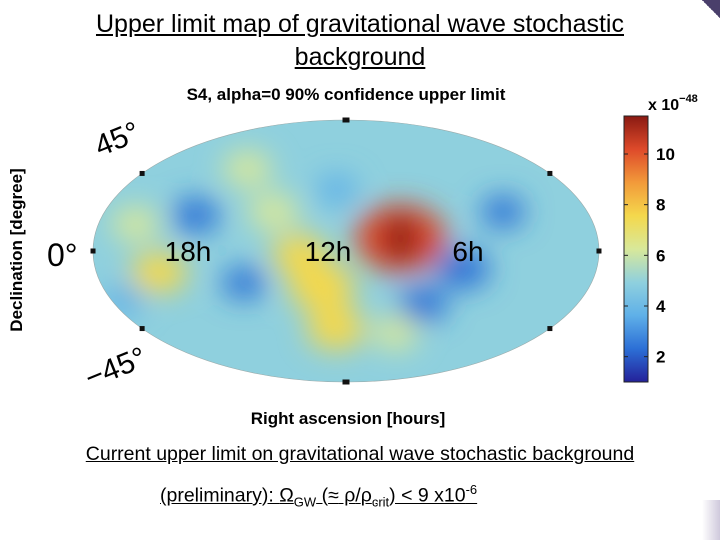 The width and height of the screenshot is (720, 540). I want to click on colorbar-tick-label: 2, so click(660, 357).